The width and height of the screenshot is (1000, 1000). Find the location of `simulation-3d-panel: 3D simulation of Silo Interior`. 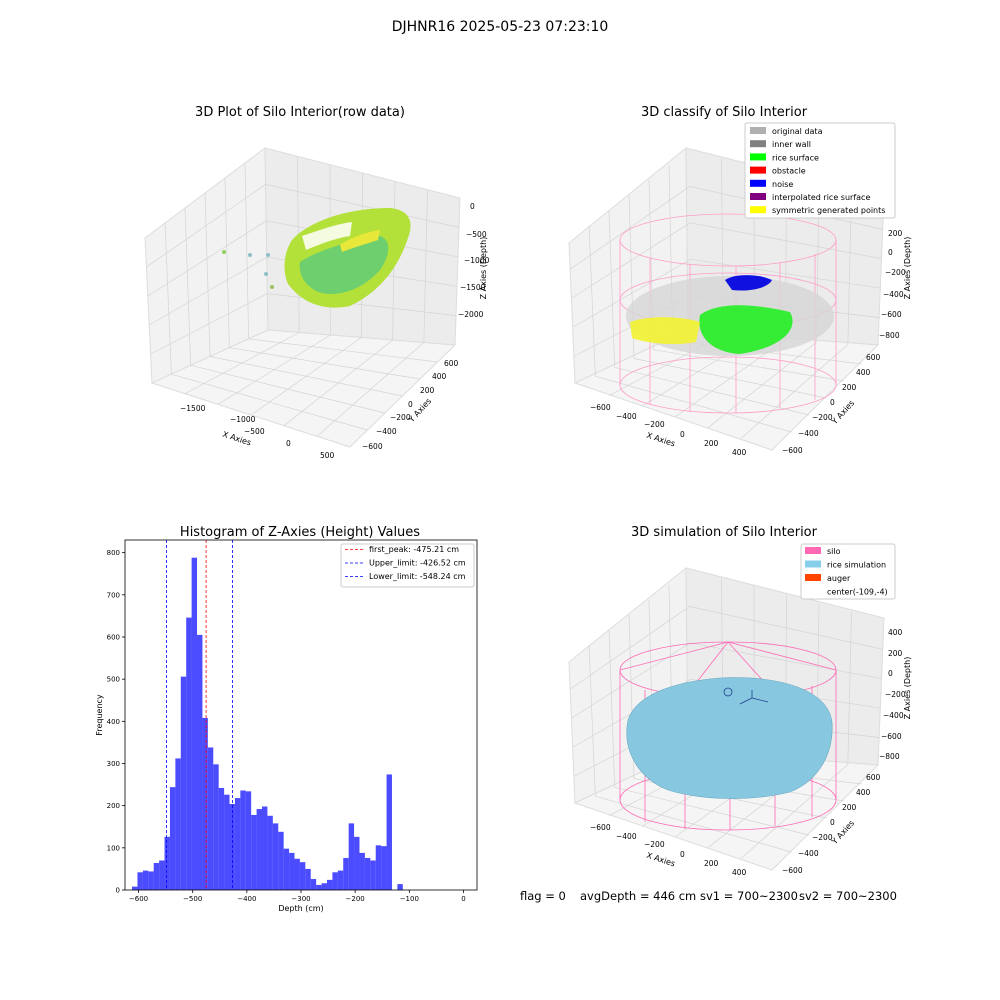

simulation-3d-panel: 3D simulation of Silo Interior is located at coordinates (740, 701).